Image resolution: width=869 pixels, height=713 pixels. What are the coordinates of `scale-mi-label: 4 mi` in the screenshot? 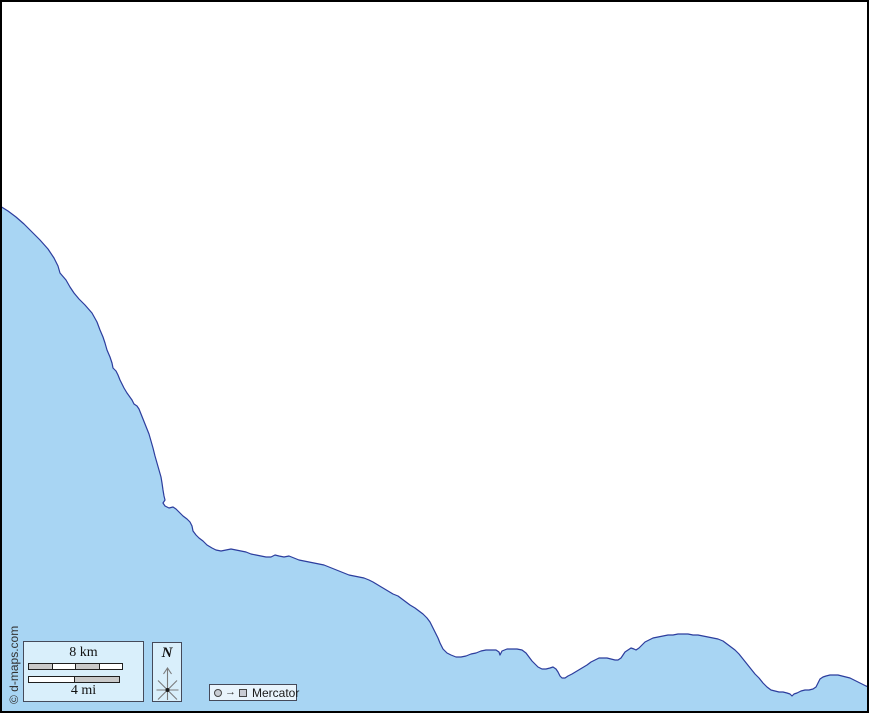 It's located at (83, 690).